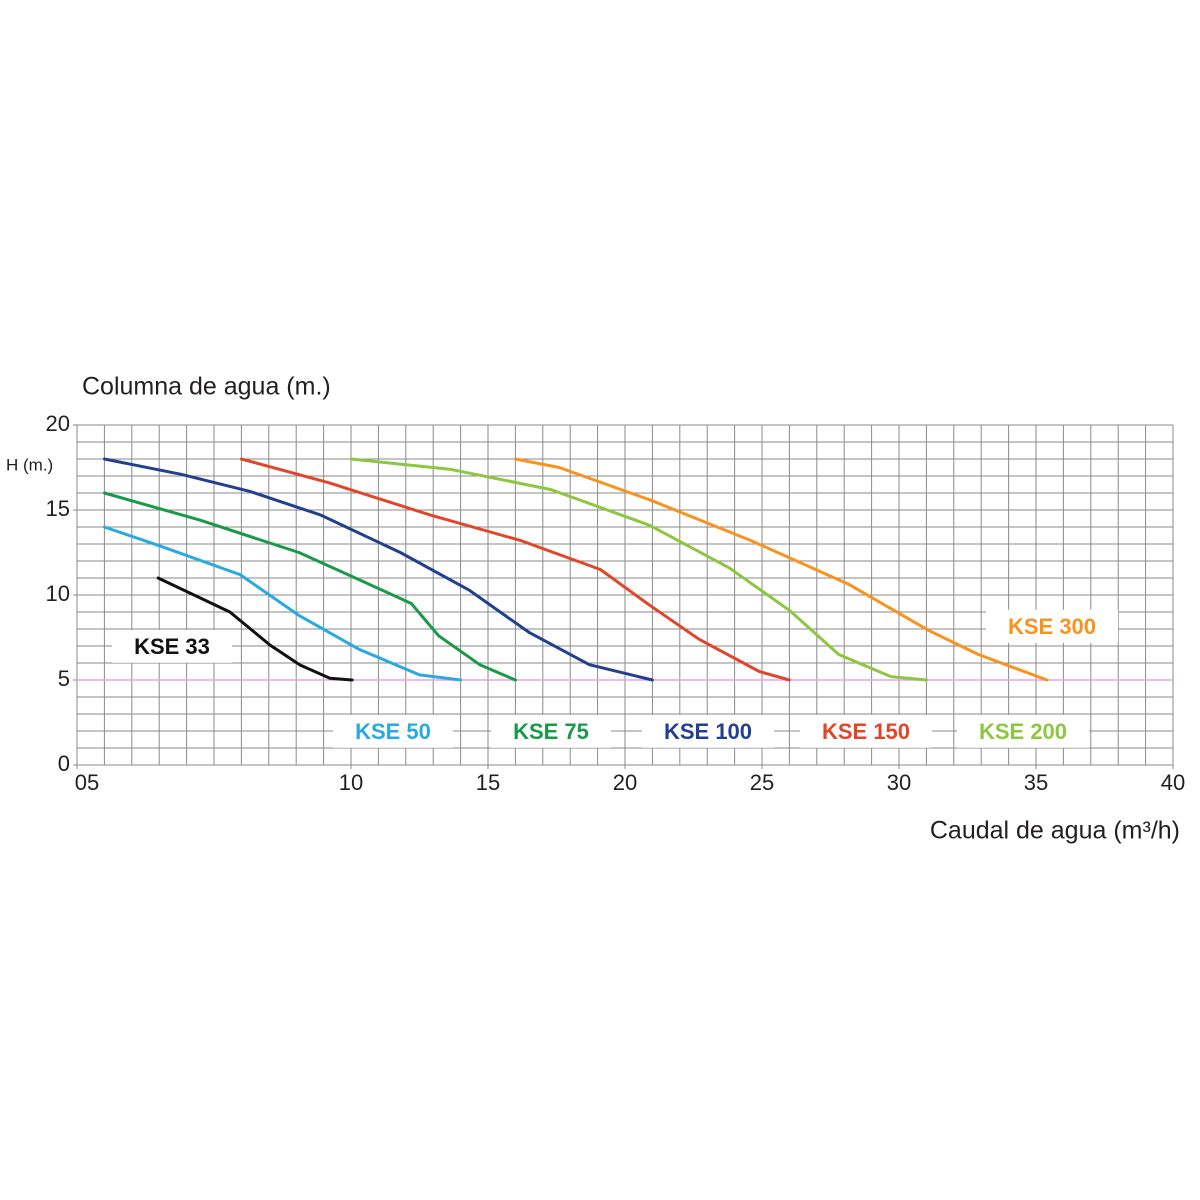 This screenshot has height=1200, width=1200. Describe the element at coordinates (87, 782) in the screenshot. I see `x-tick-label: 05` at that location.